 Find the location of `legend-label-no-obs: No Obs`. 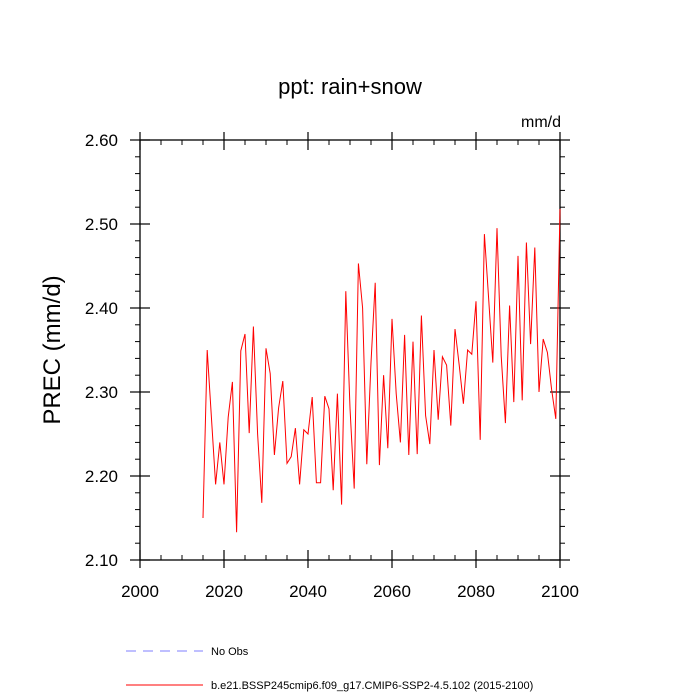

legend-label-no-obs: No Obs is located at coordinates (230, 652).